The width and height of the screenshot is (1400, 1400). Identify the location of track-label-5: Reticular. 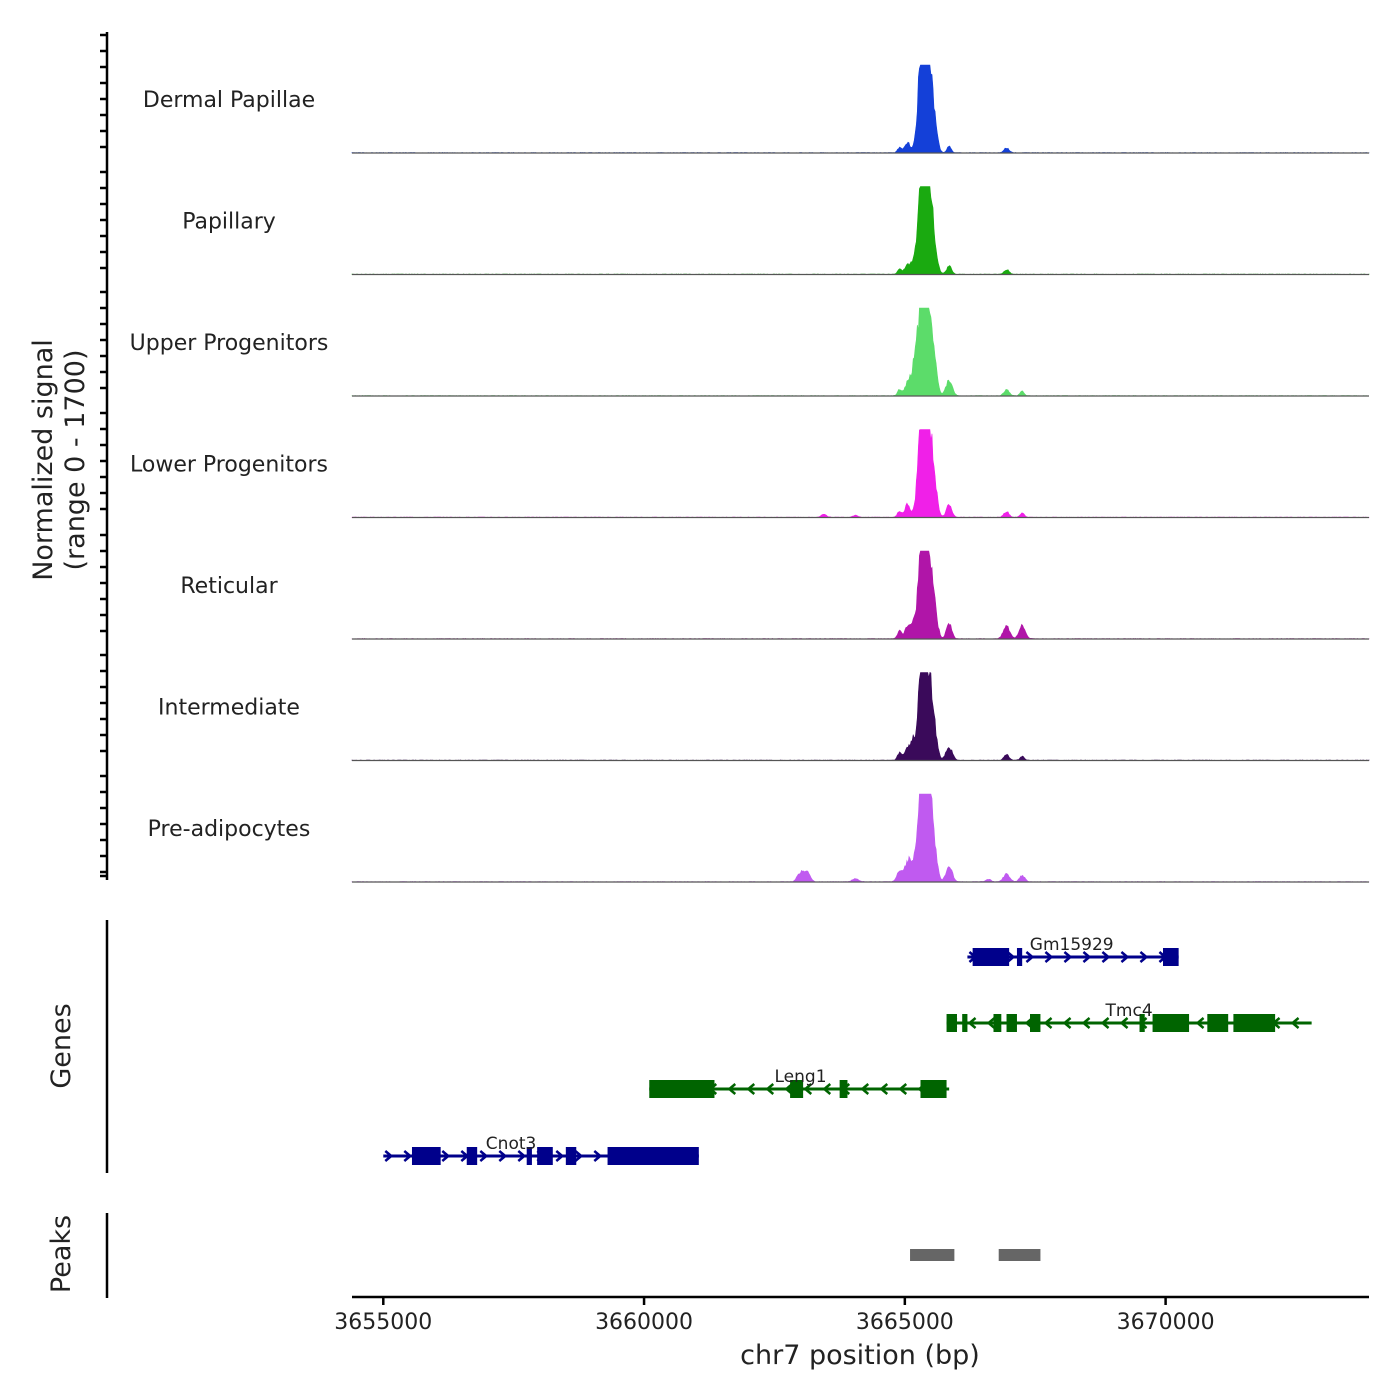
(229, 586).